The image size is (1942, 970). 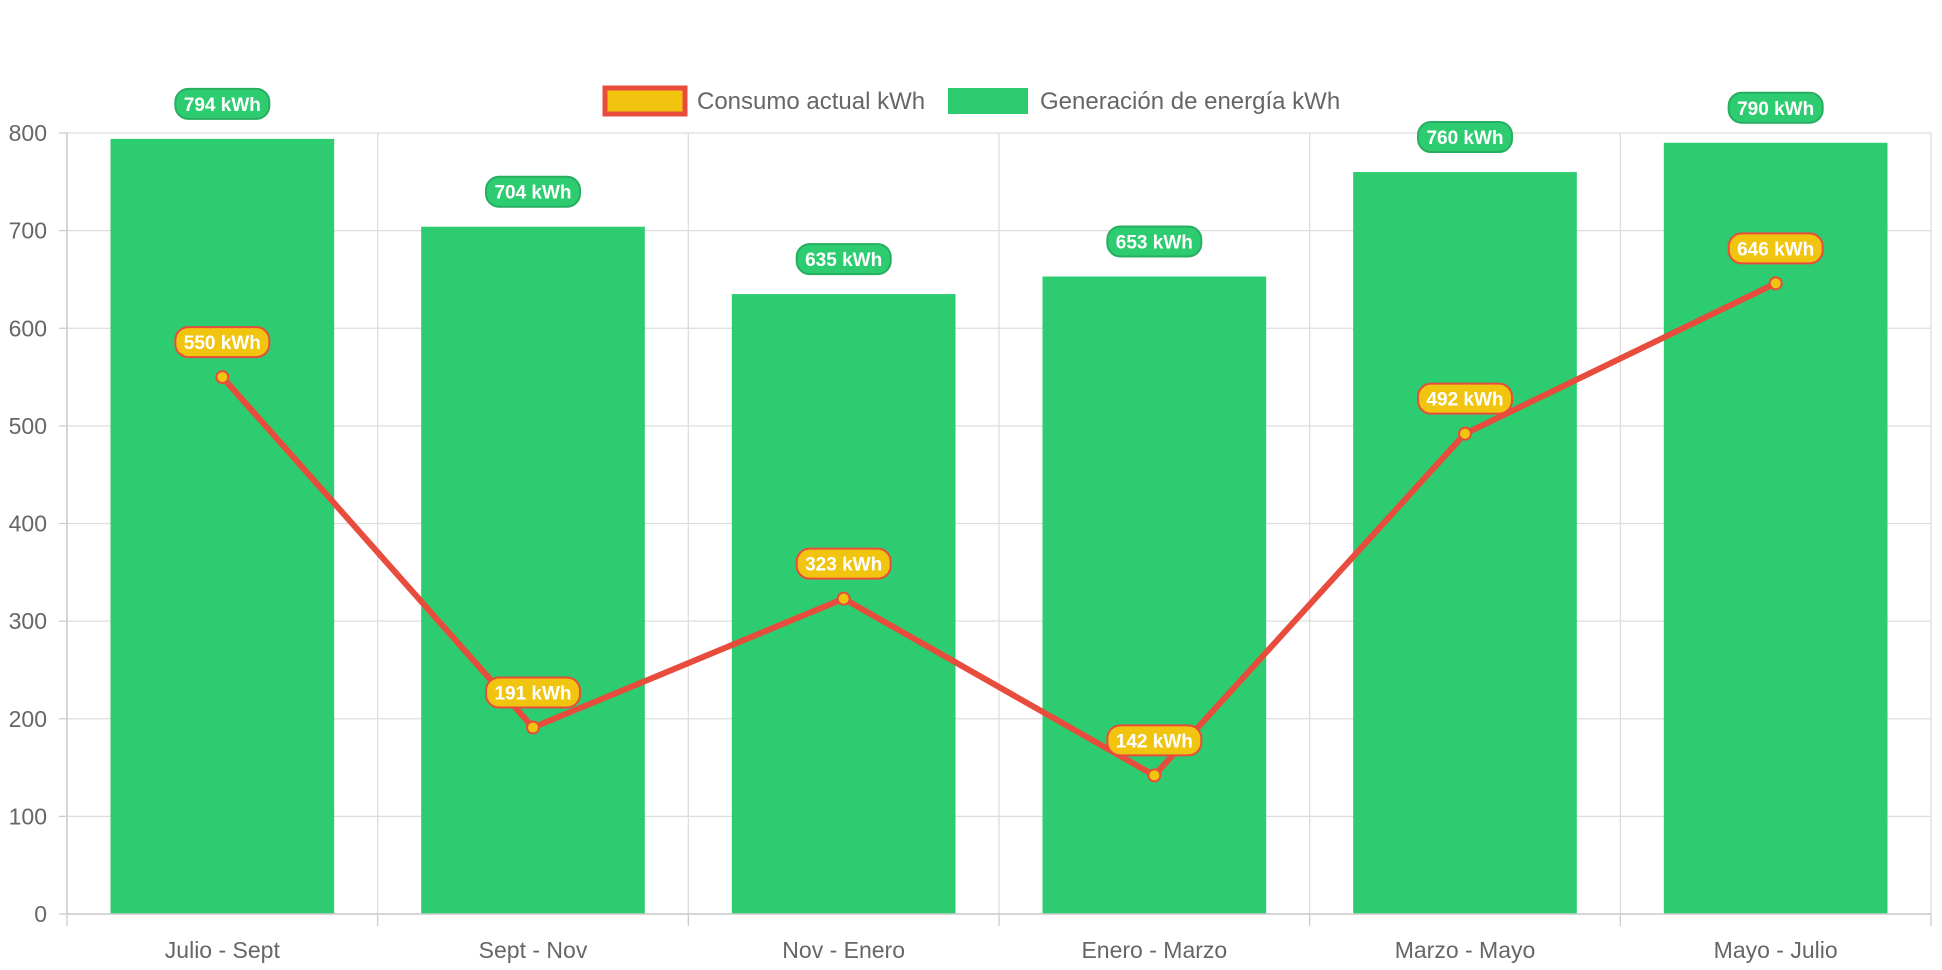 I want to click on data-label-consumo-text: 142 kWh, so click(x=1154, y=741).